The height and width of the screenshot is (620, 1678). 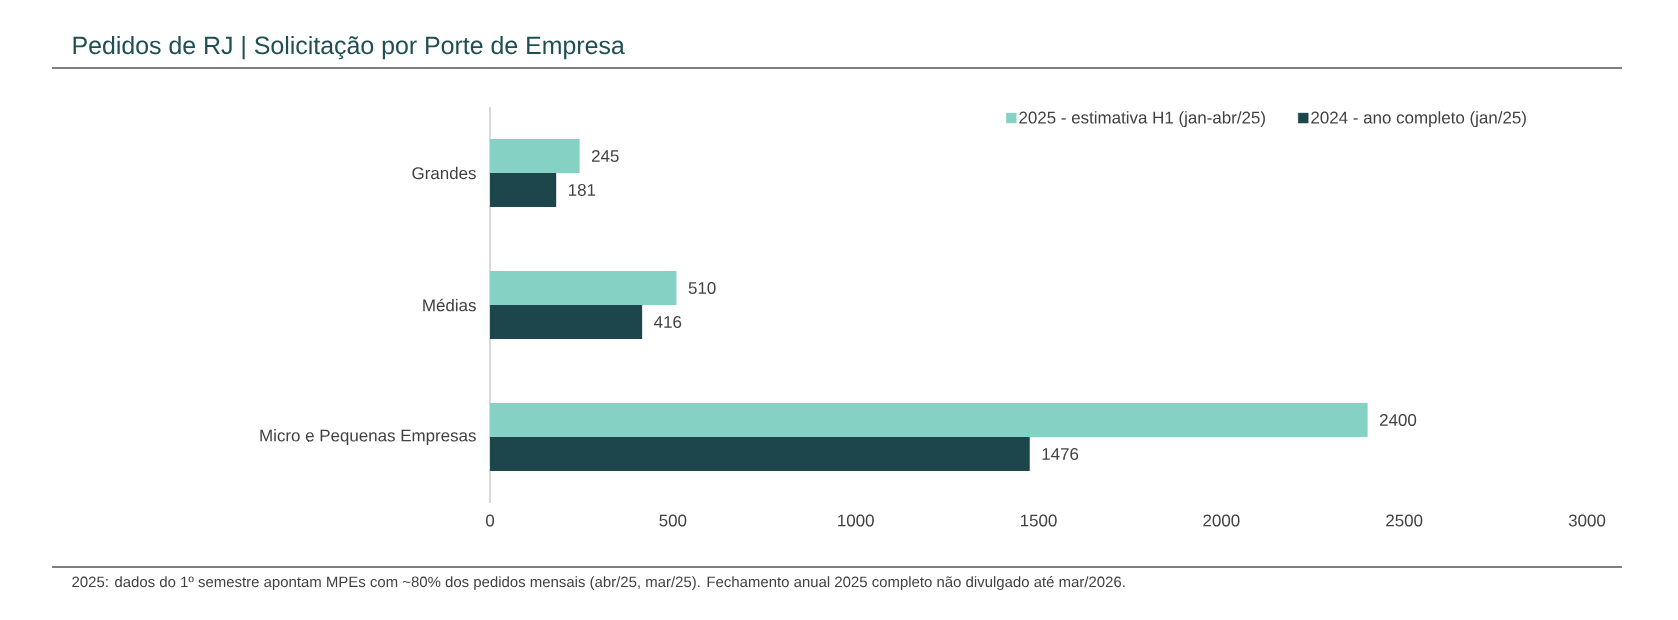 I want to click on y-tick-label: Micro e Pequenas Empresas, so click(x=368, y=437).